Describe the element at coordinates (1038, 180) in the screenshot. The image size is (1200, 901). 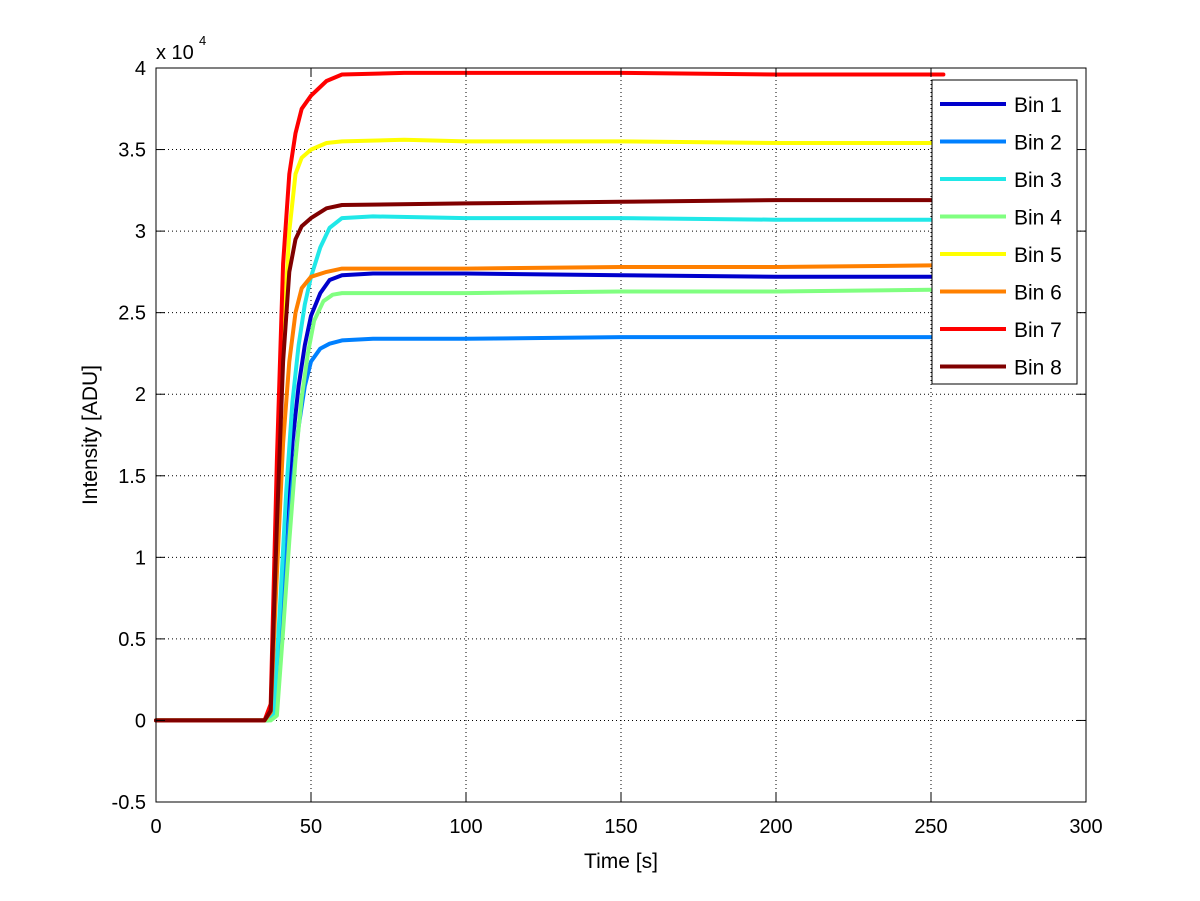
I see `legend-label-bin-3: Bin 3` at that location.